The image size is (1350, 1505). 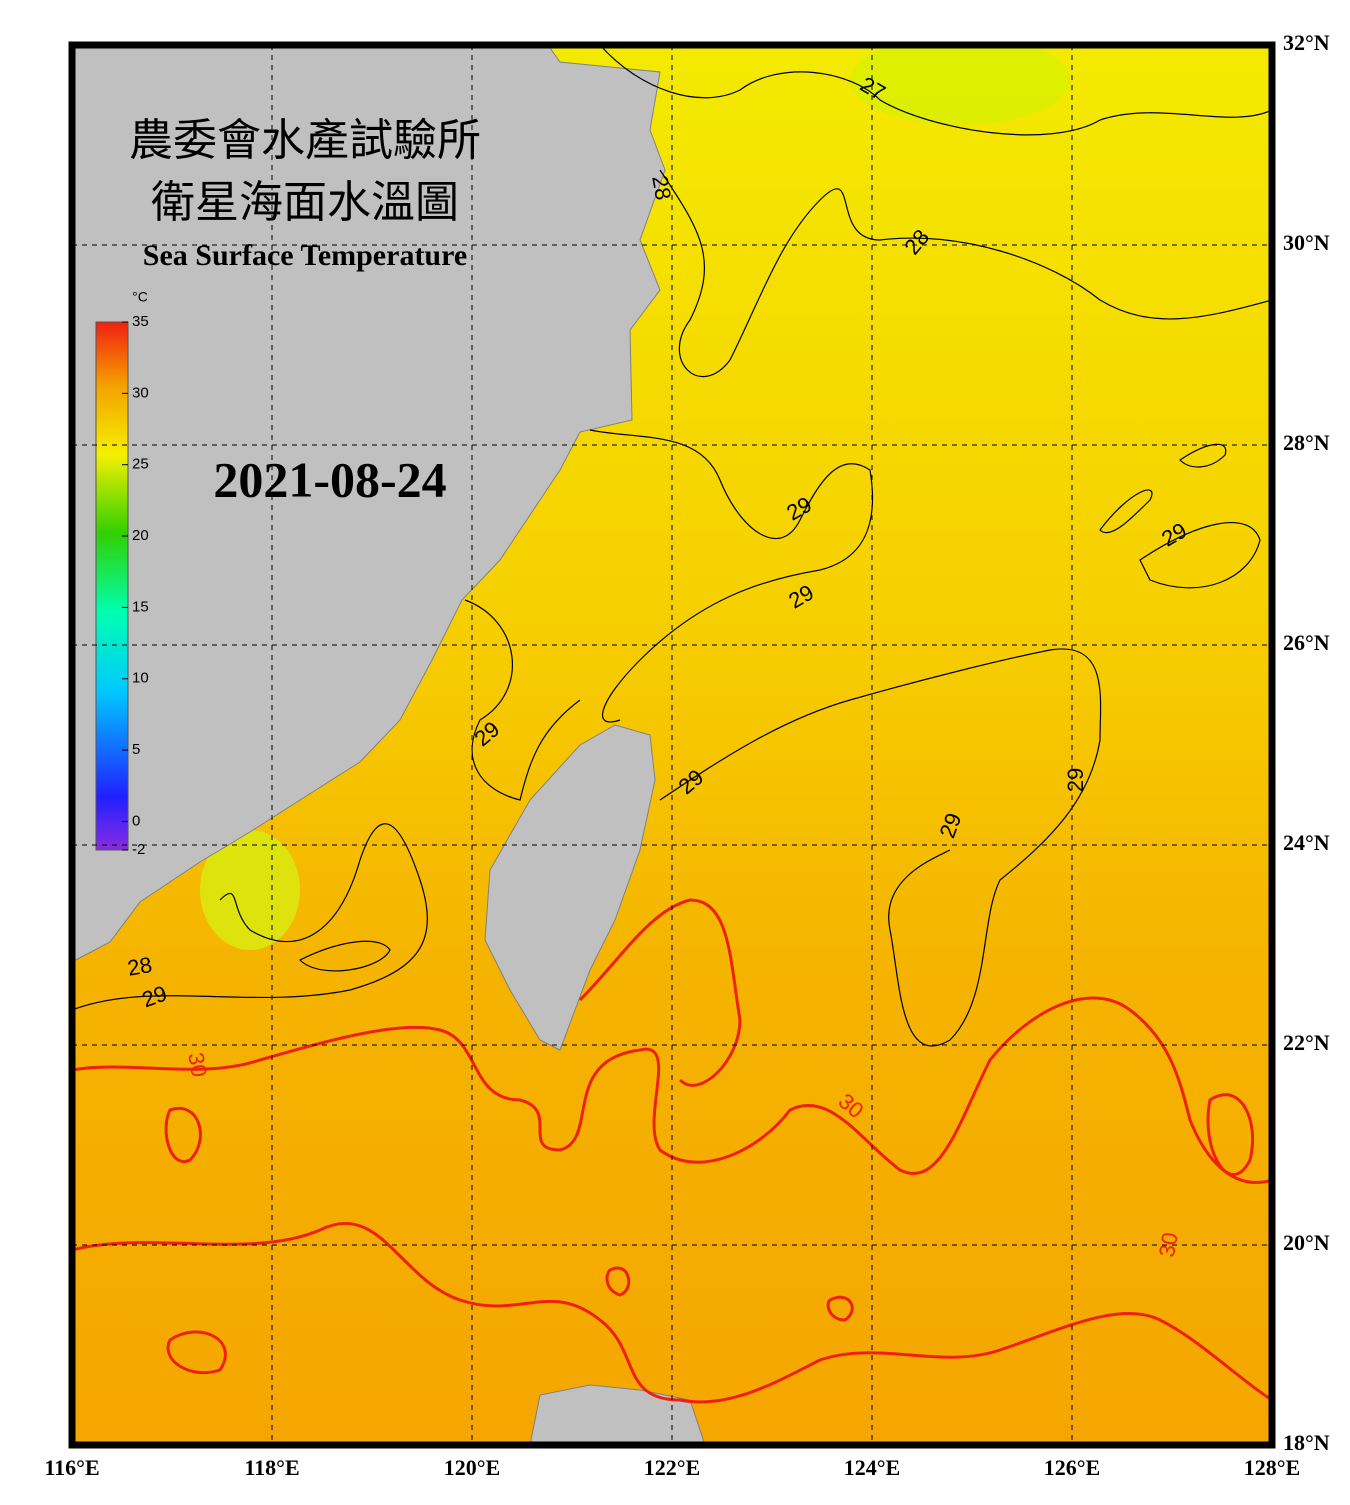 I want to click on colorbar-tick-label: 25, so click(x=140, y=464).